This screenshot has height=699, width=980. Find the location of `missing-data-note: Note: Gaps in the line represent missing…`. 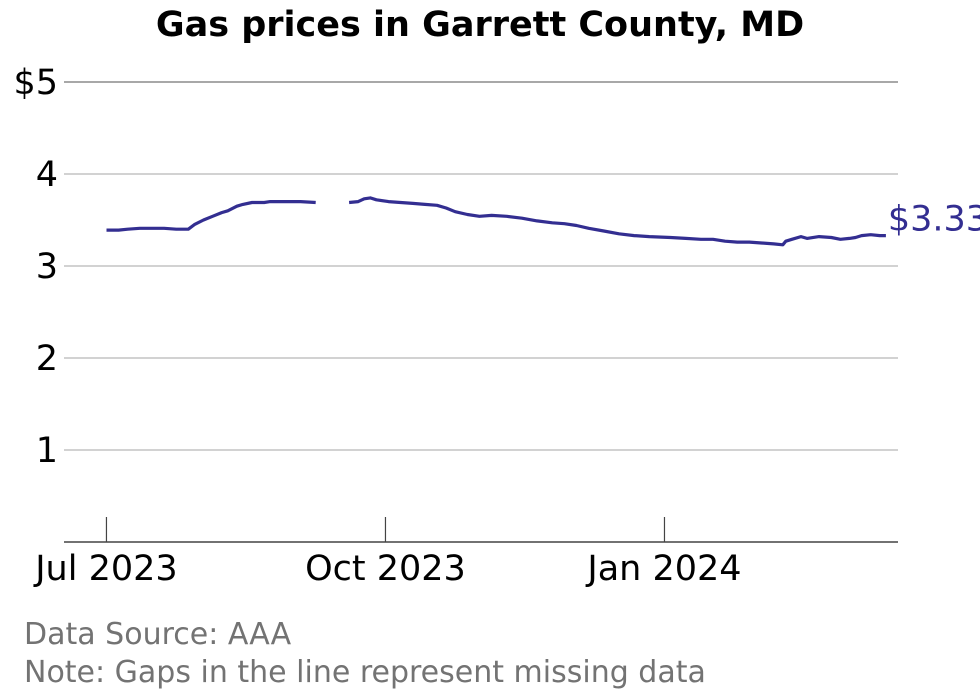

missing-data-note: Note: Gaps in the line represent missing… is located at coordinates (365, 672).